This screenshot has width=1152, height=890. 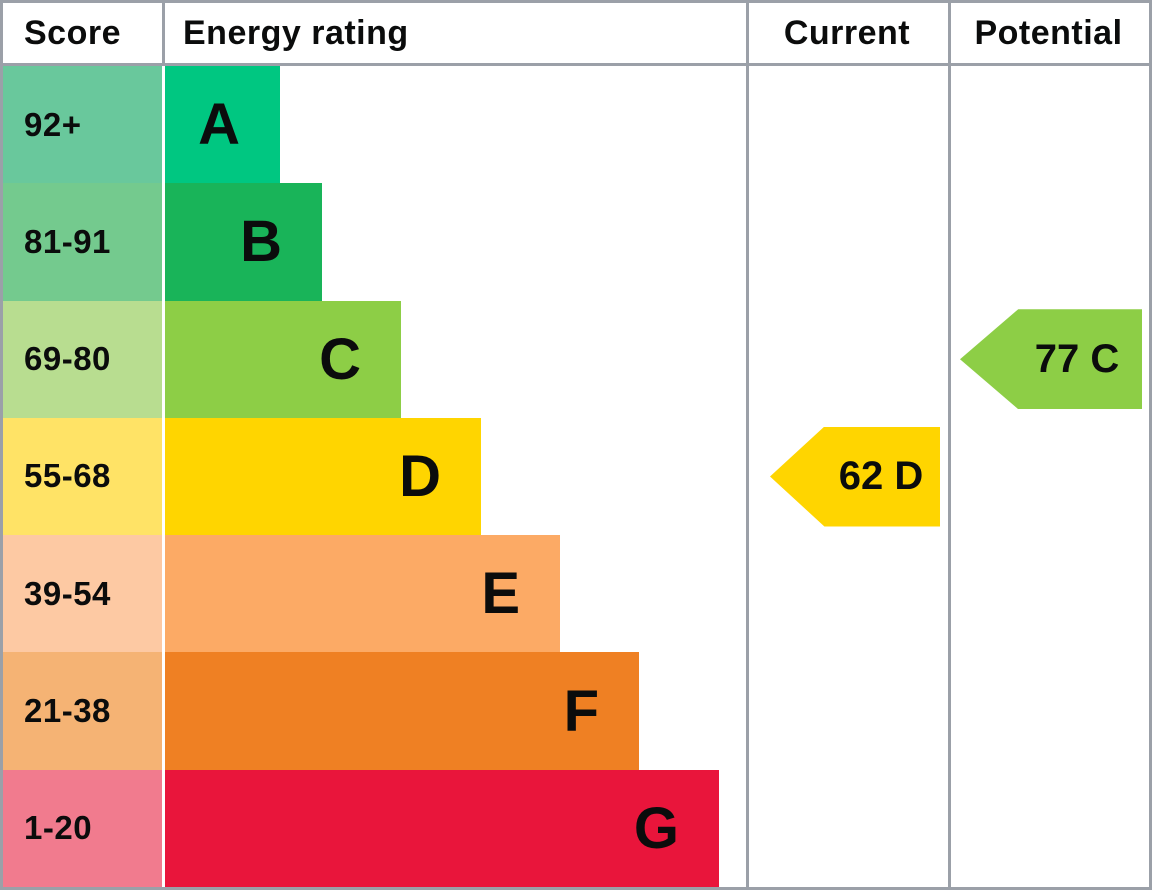 I want to click on band-row-g: 1-20 G, so click(x=576, y=828).